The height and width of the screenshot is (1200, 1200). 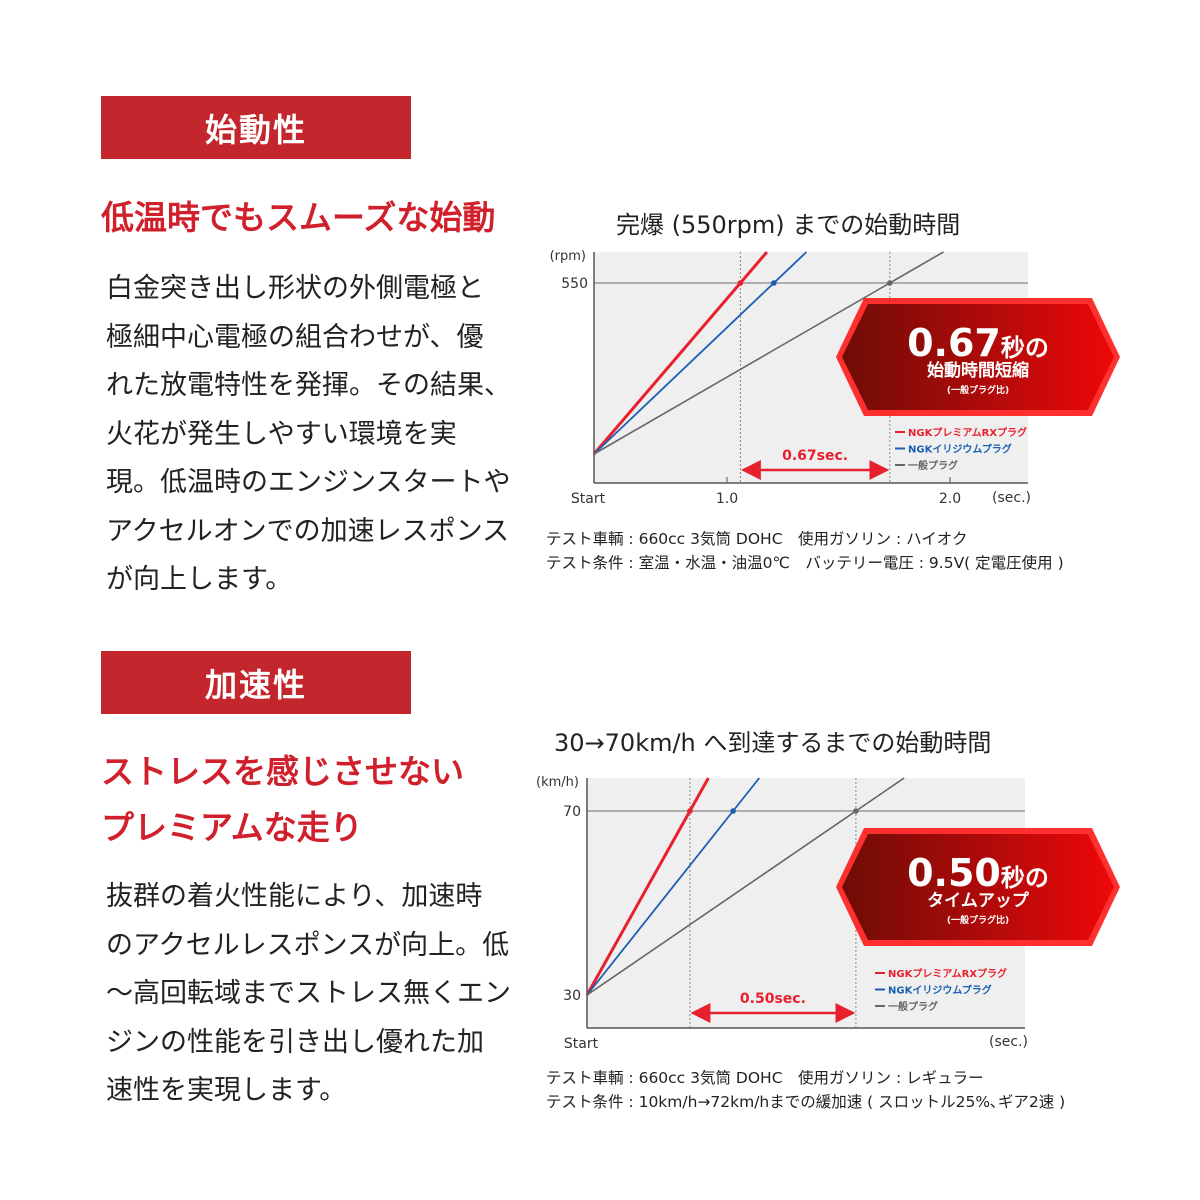 I want to click on heading-line: 低温時でもスムーズな始動, so click(x=298, y=217).